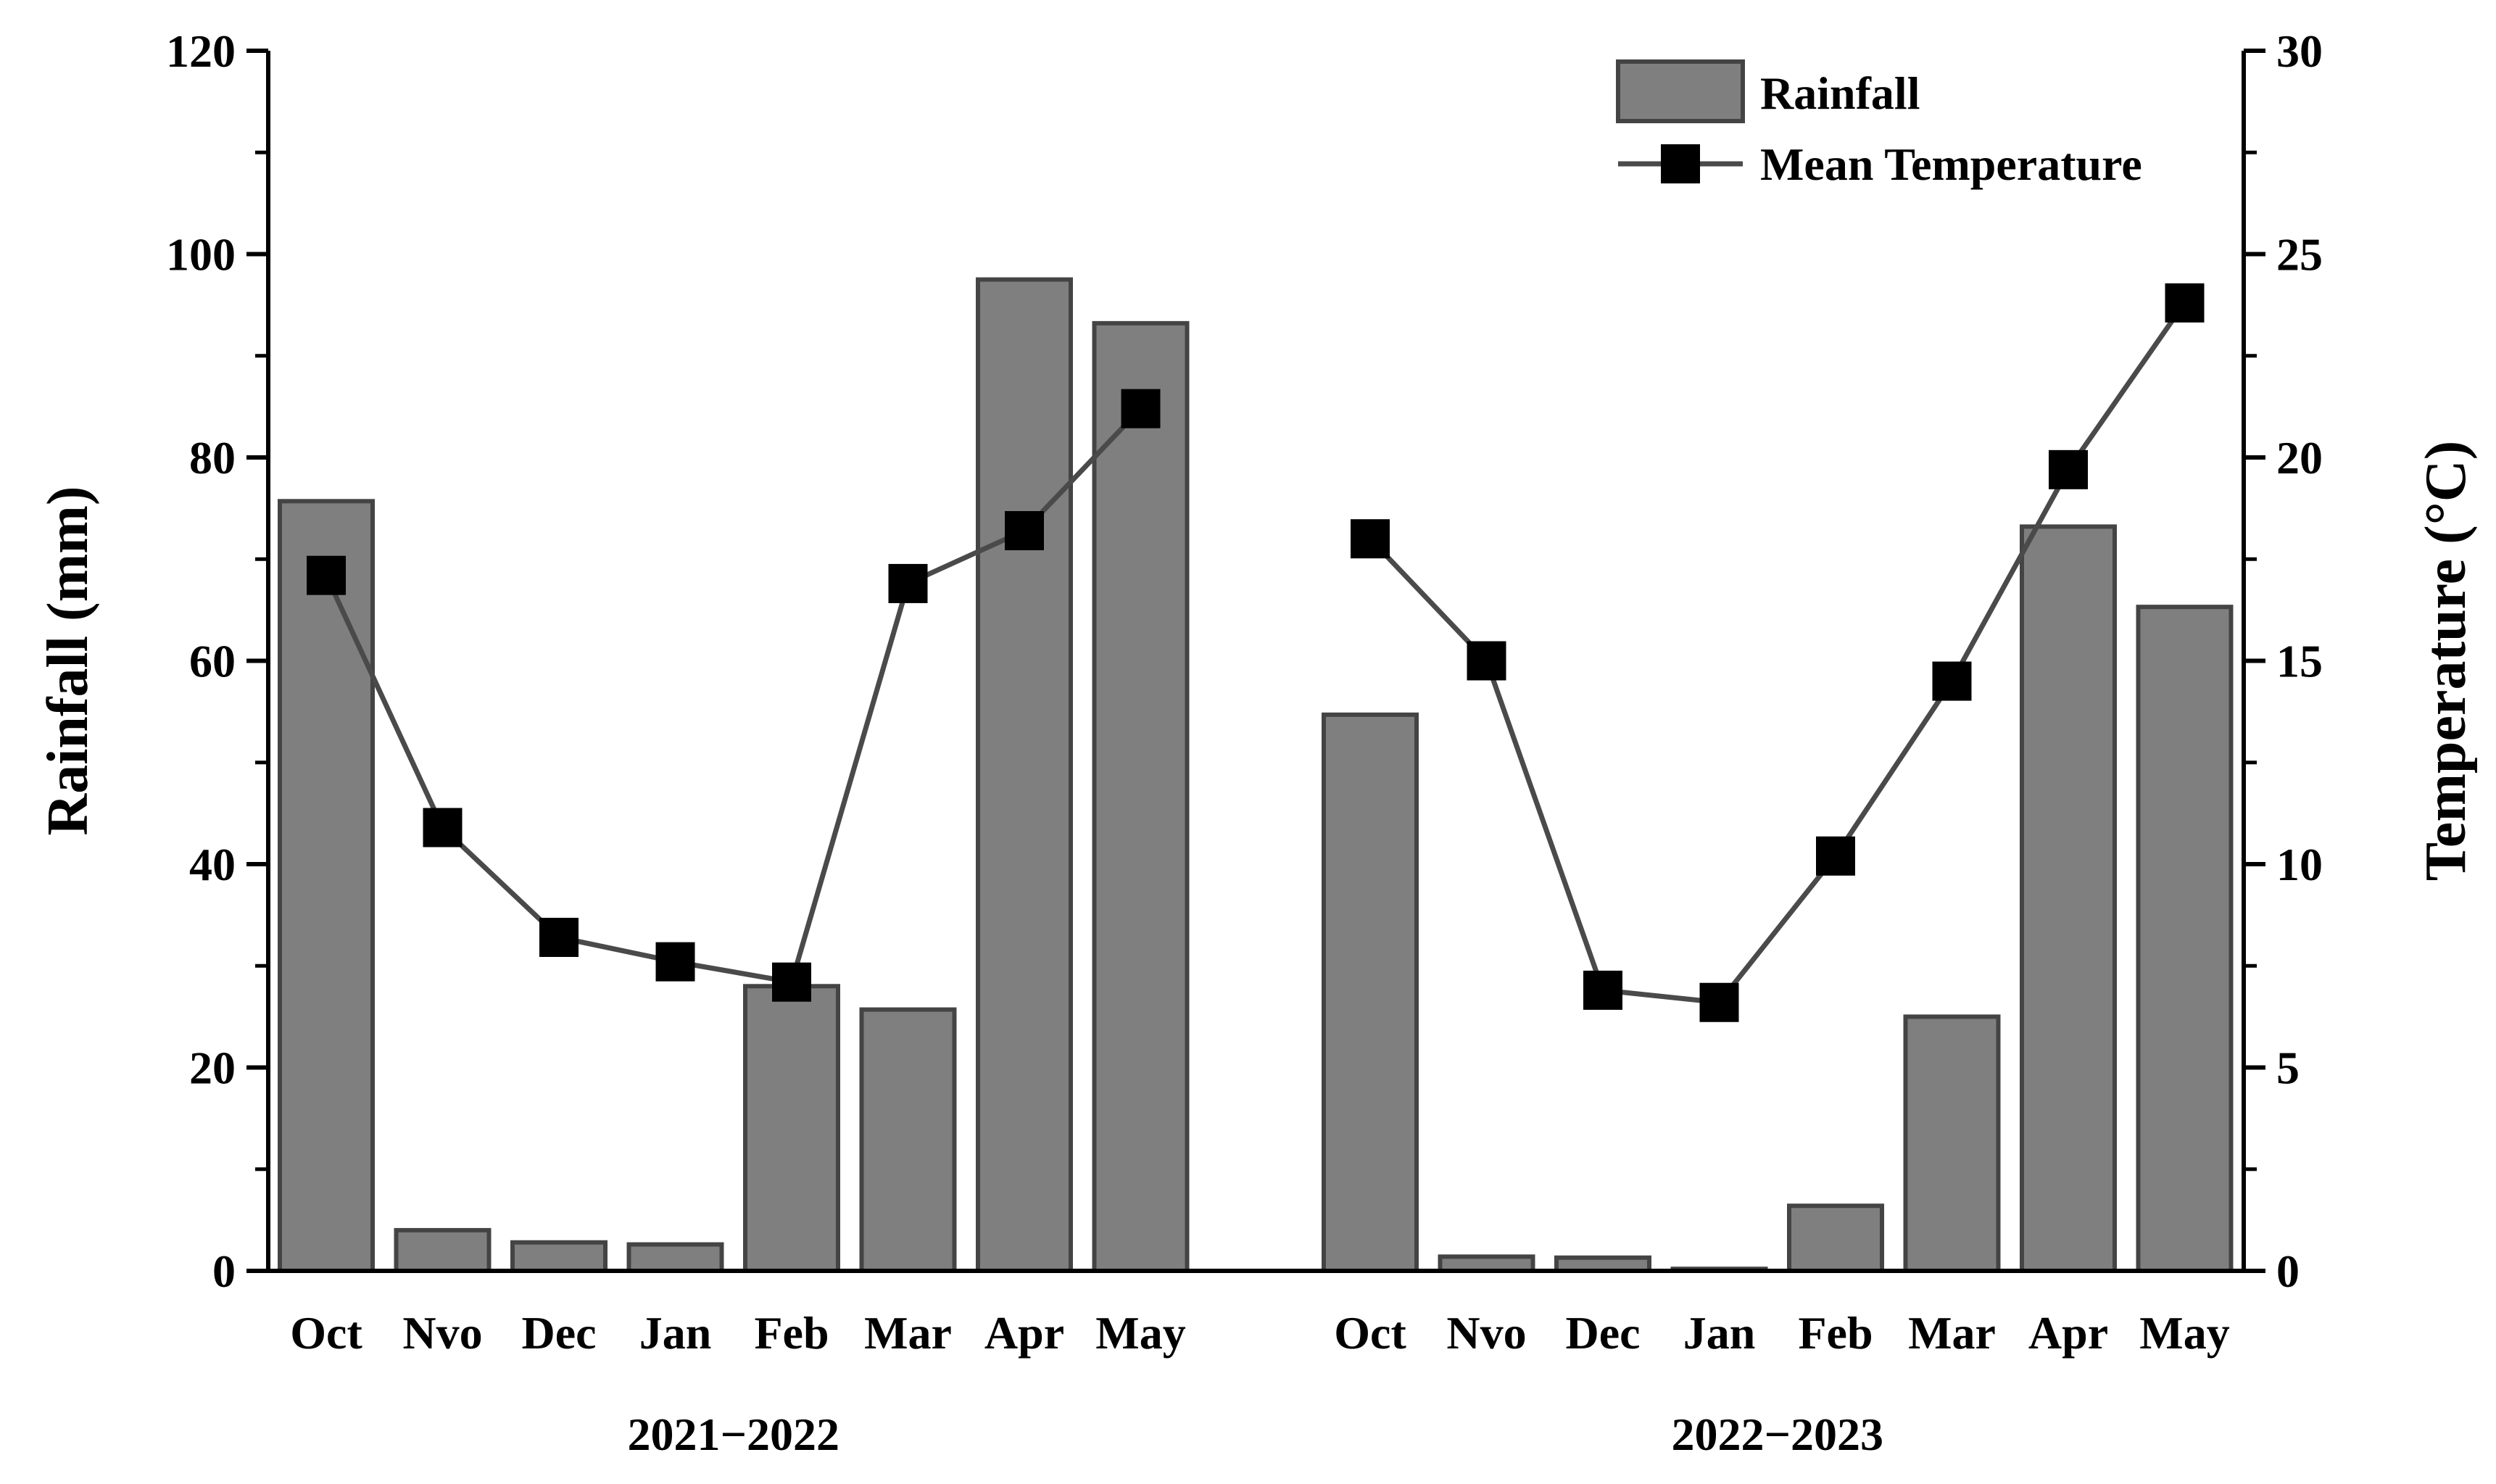 Image resolution: width=2496 pixels, height=1484 pixels. Describe the element at coordinates (1680, 163) in the screenshot. I see `legend-temperature-marker` at that location.